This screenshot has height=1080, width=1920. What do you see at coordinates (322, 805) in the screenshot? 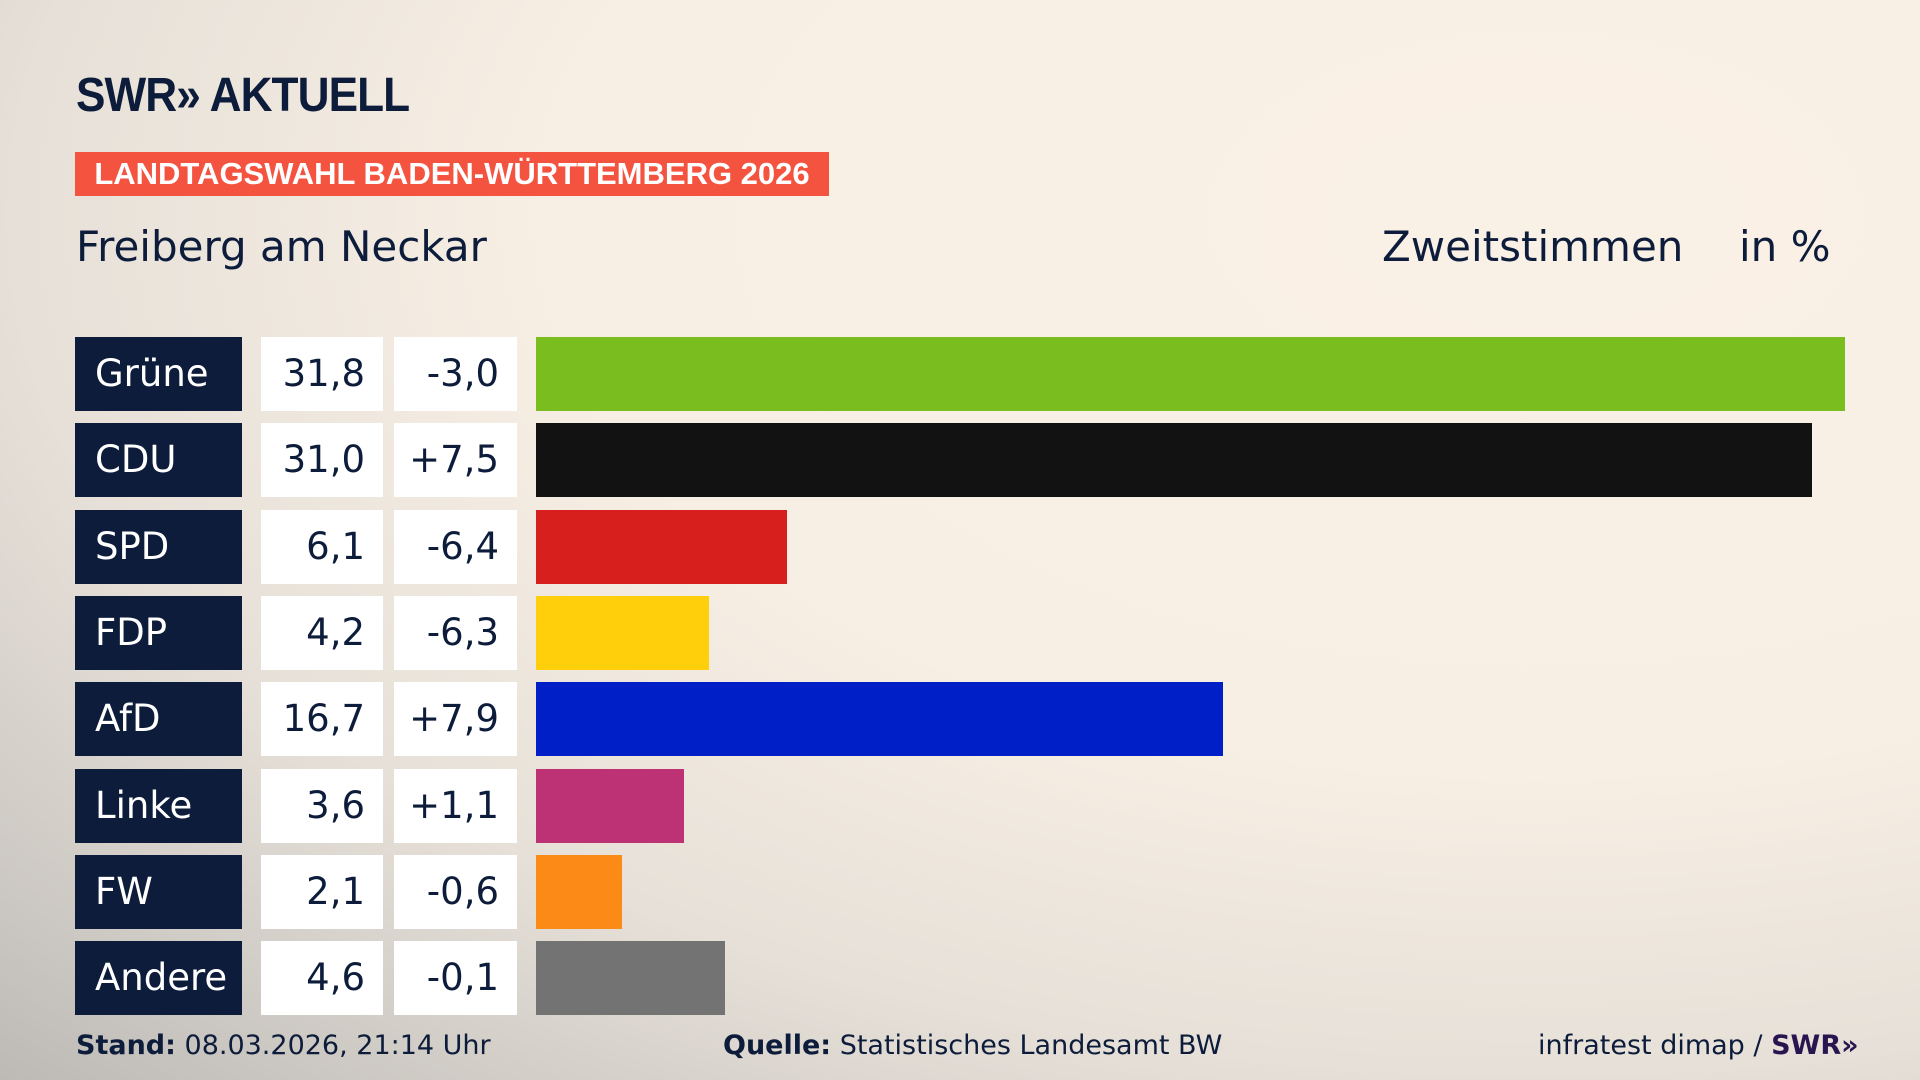
I see `value-label: 3,6` at bounding box center [322, 805].